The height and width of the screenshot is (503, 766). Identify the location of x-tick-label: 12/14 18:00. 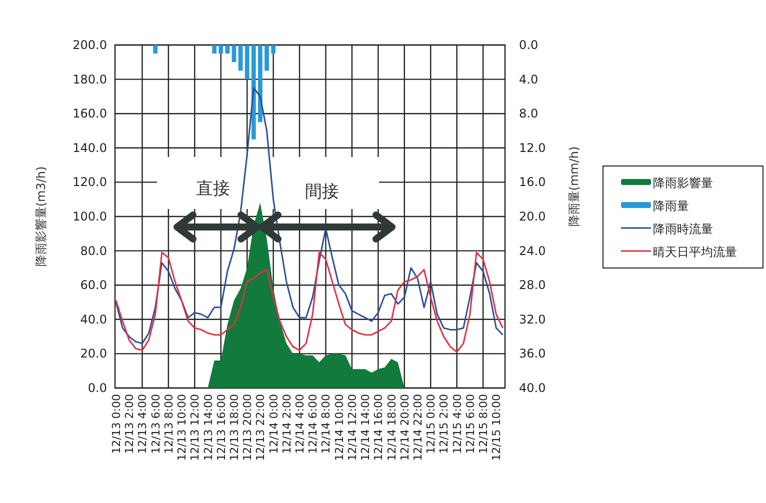
(391, 427).